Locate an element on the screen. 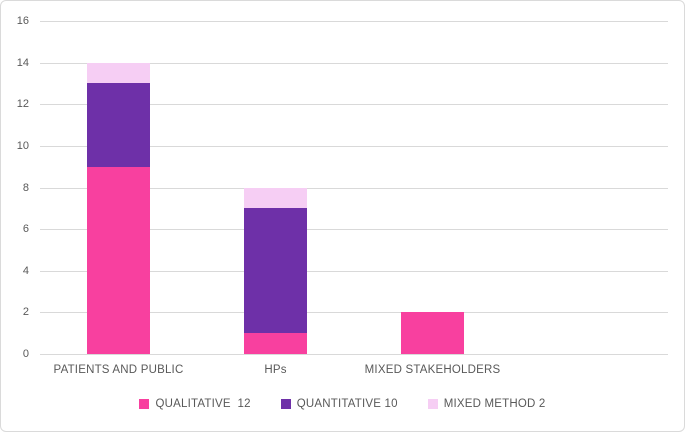  bar-segment-hps-mixed-method is located at coordinates (275, 198).